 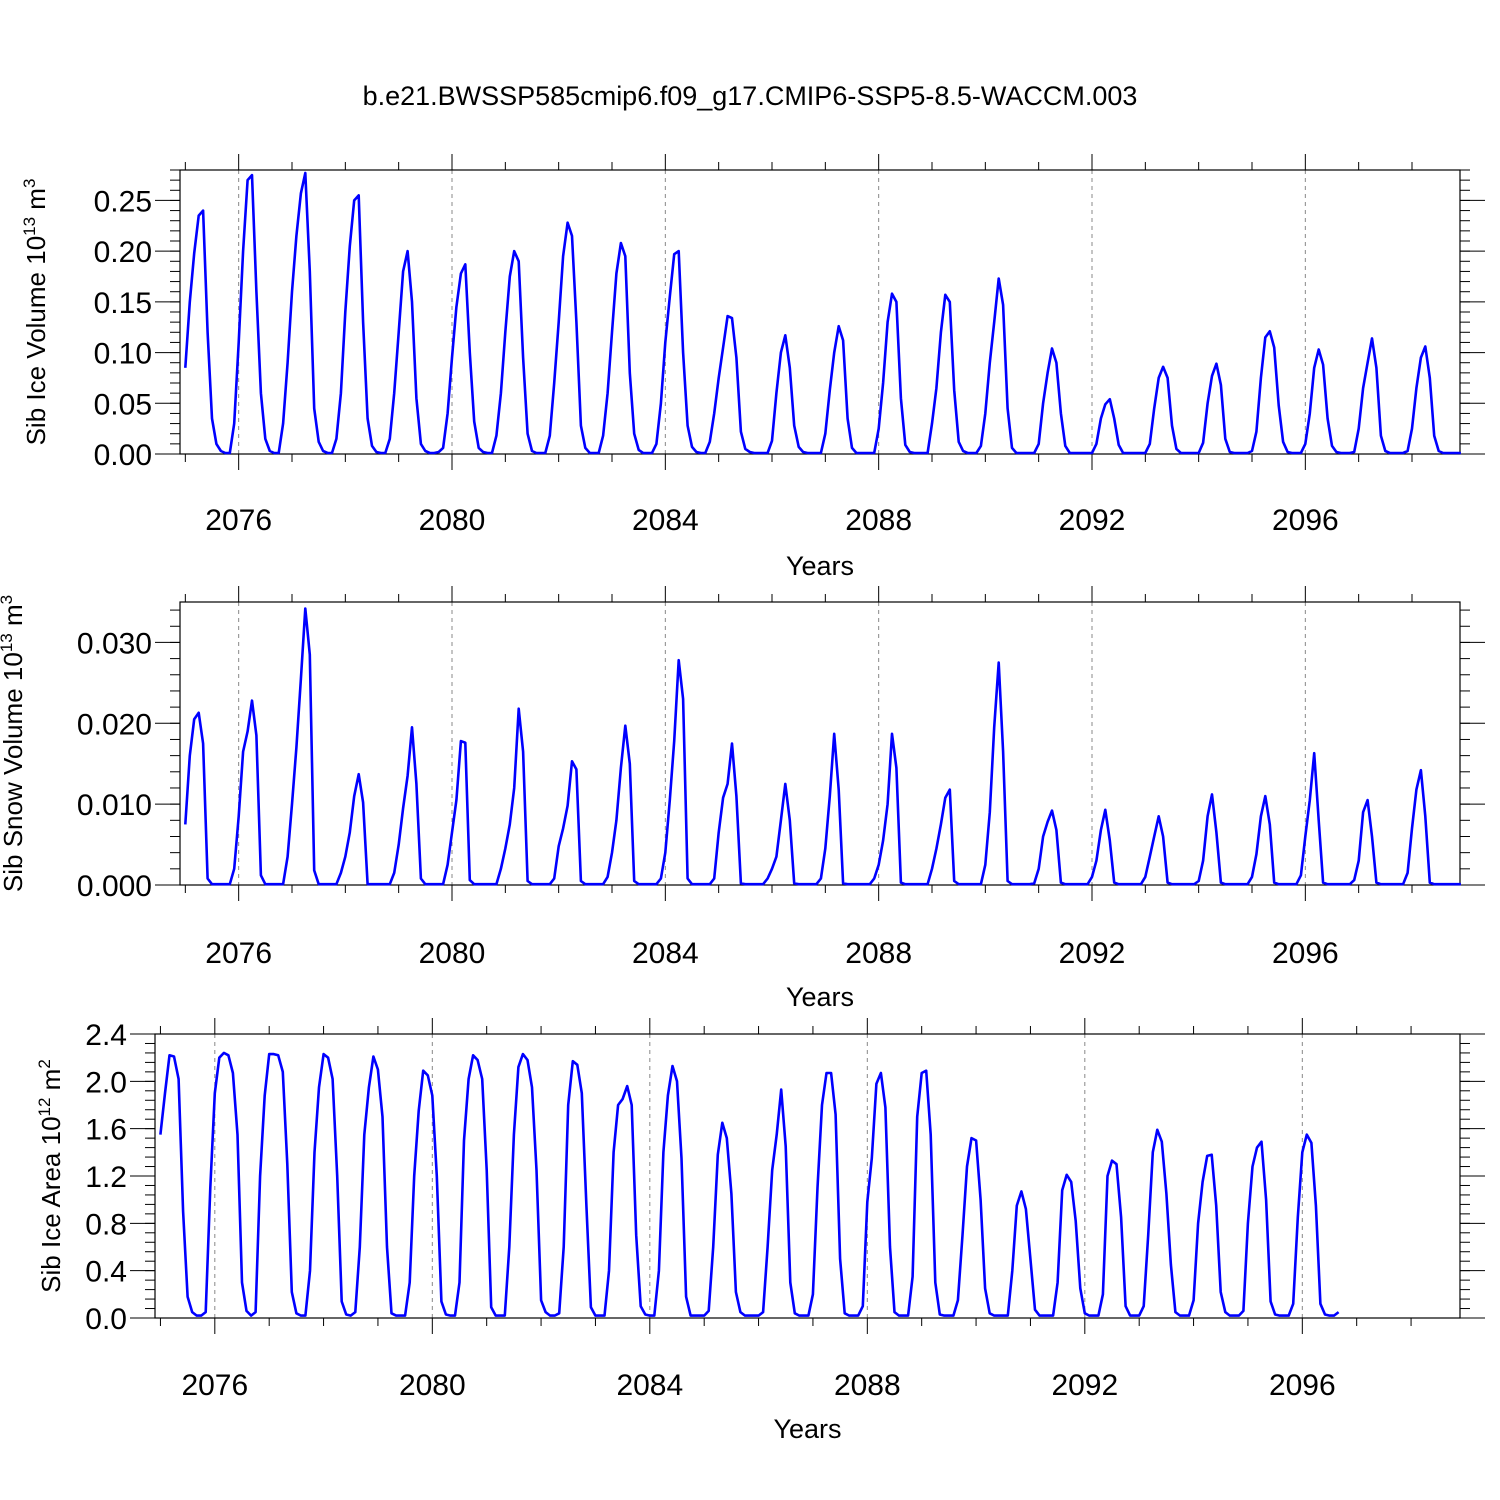 What do you see at coordinates (123, 252) in the screenshot?
I see `y-tick-label: 0.20` at bounding box center [123, 252].